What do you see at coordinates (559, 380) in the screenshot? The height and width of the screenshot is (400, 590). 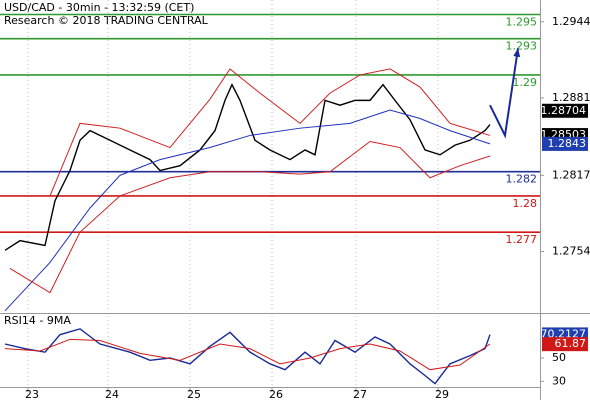 I see `y-tick-label: 30` at bounding box center [559, 380].